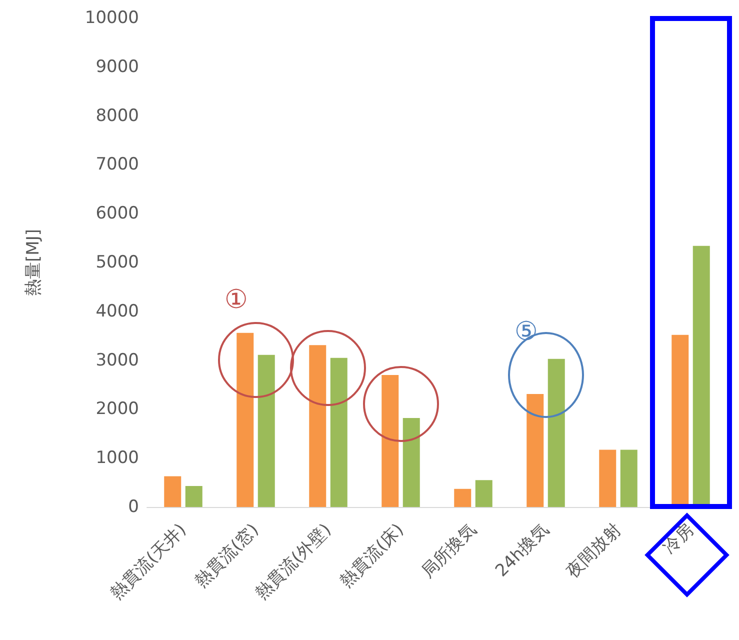 This screenshot has width=739, height=640. What do you see at coordinates (679, 539) in the screenshot?
I see `x-tick-label: 冷房` at bounding box center [679, 539].